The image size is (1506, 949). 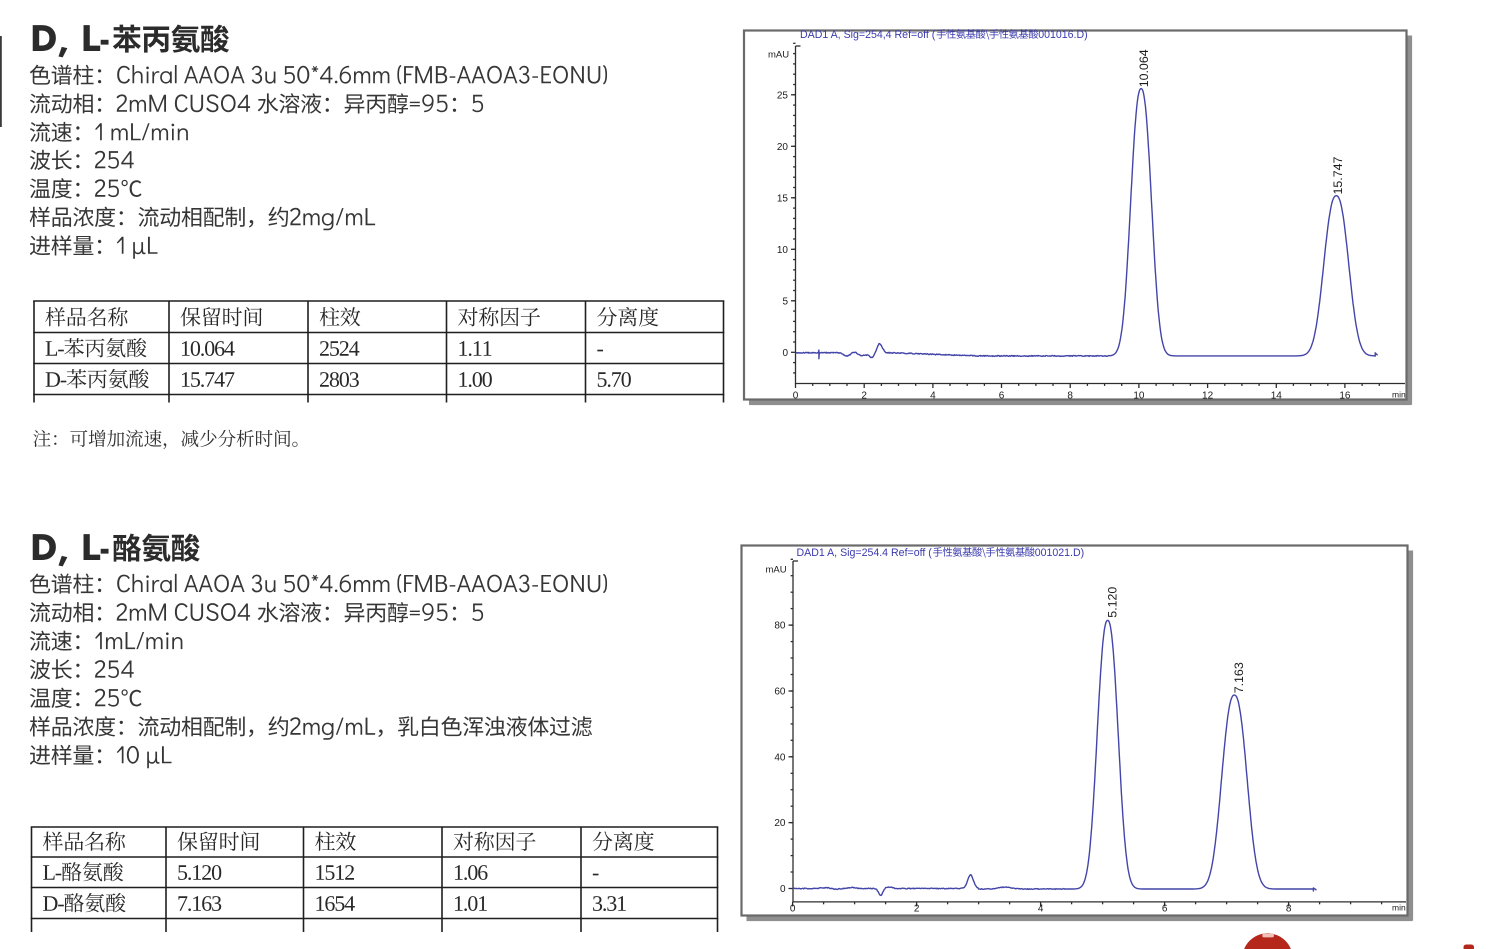 I want to click on svg-text: 15.747, so click(x=1338, y=175).